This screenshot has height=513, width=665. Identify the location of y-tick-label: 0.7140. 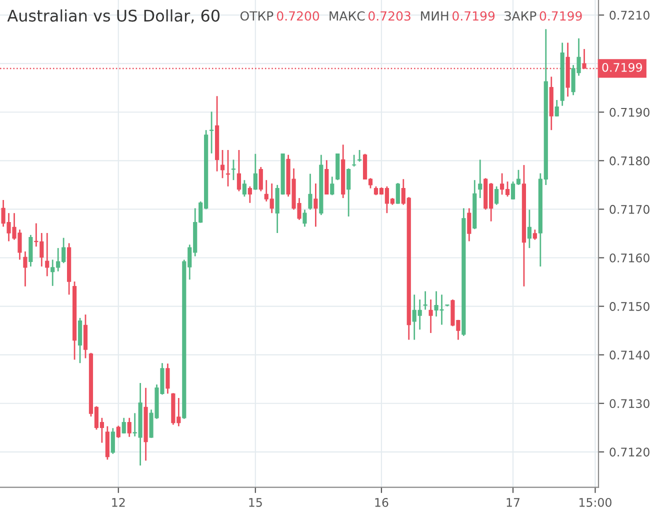
(630, 355).